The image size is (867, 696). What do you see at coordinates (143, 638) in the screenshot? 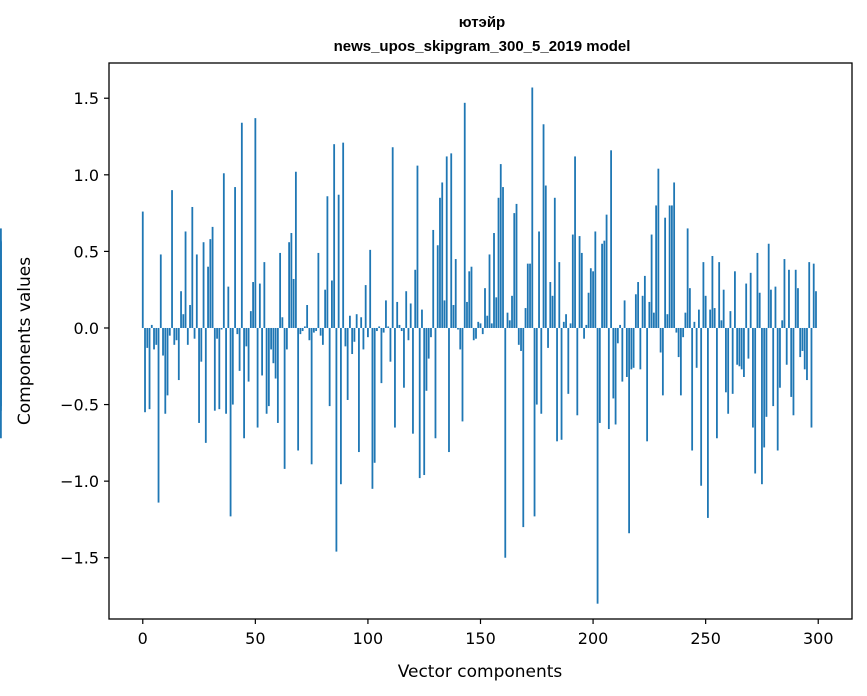
I see `x-tick-label: 0` at bounding box center [143, 638].